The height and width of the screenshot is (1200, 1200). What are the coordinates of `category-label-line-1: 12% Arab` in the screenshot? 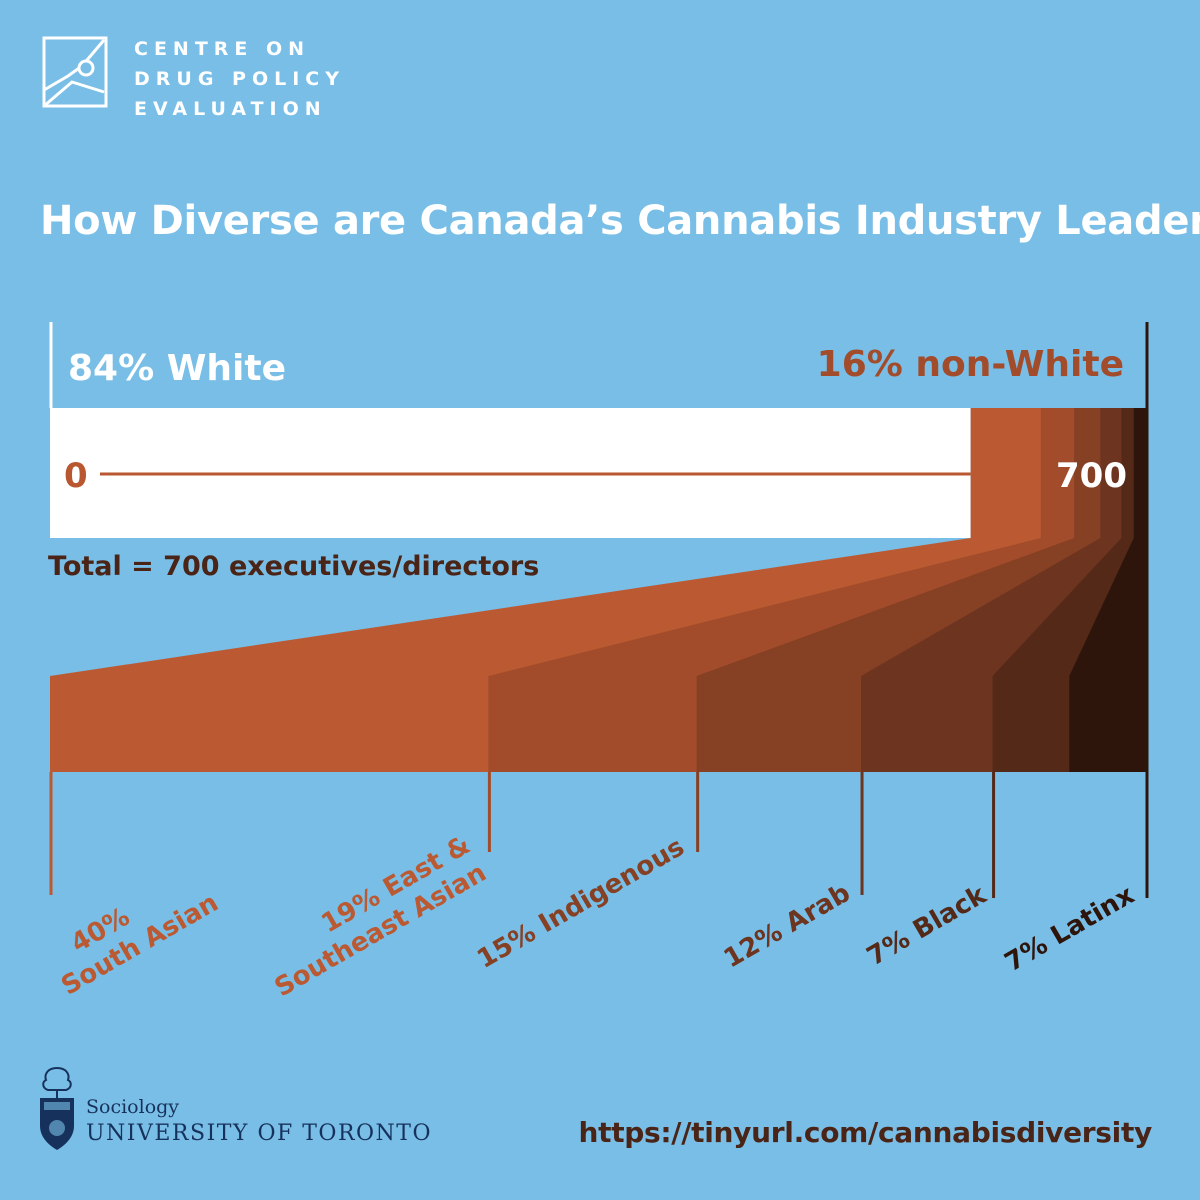 It's located at (787, 926).